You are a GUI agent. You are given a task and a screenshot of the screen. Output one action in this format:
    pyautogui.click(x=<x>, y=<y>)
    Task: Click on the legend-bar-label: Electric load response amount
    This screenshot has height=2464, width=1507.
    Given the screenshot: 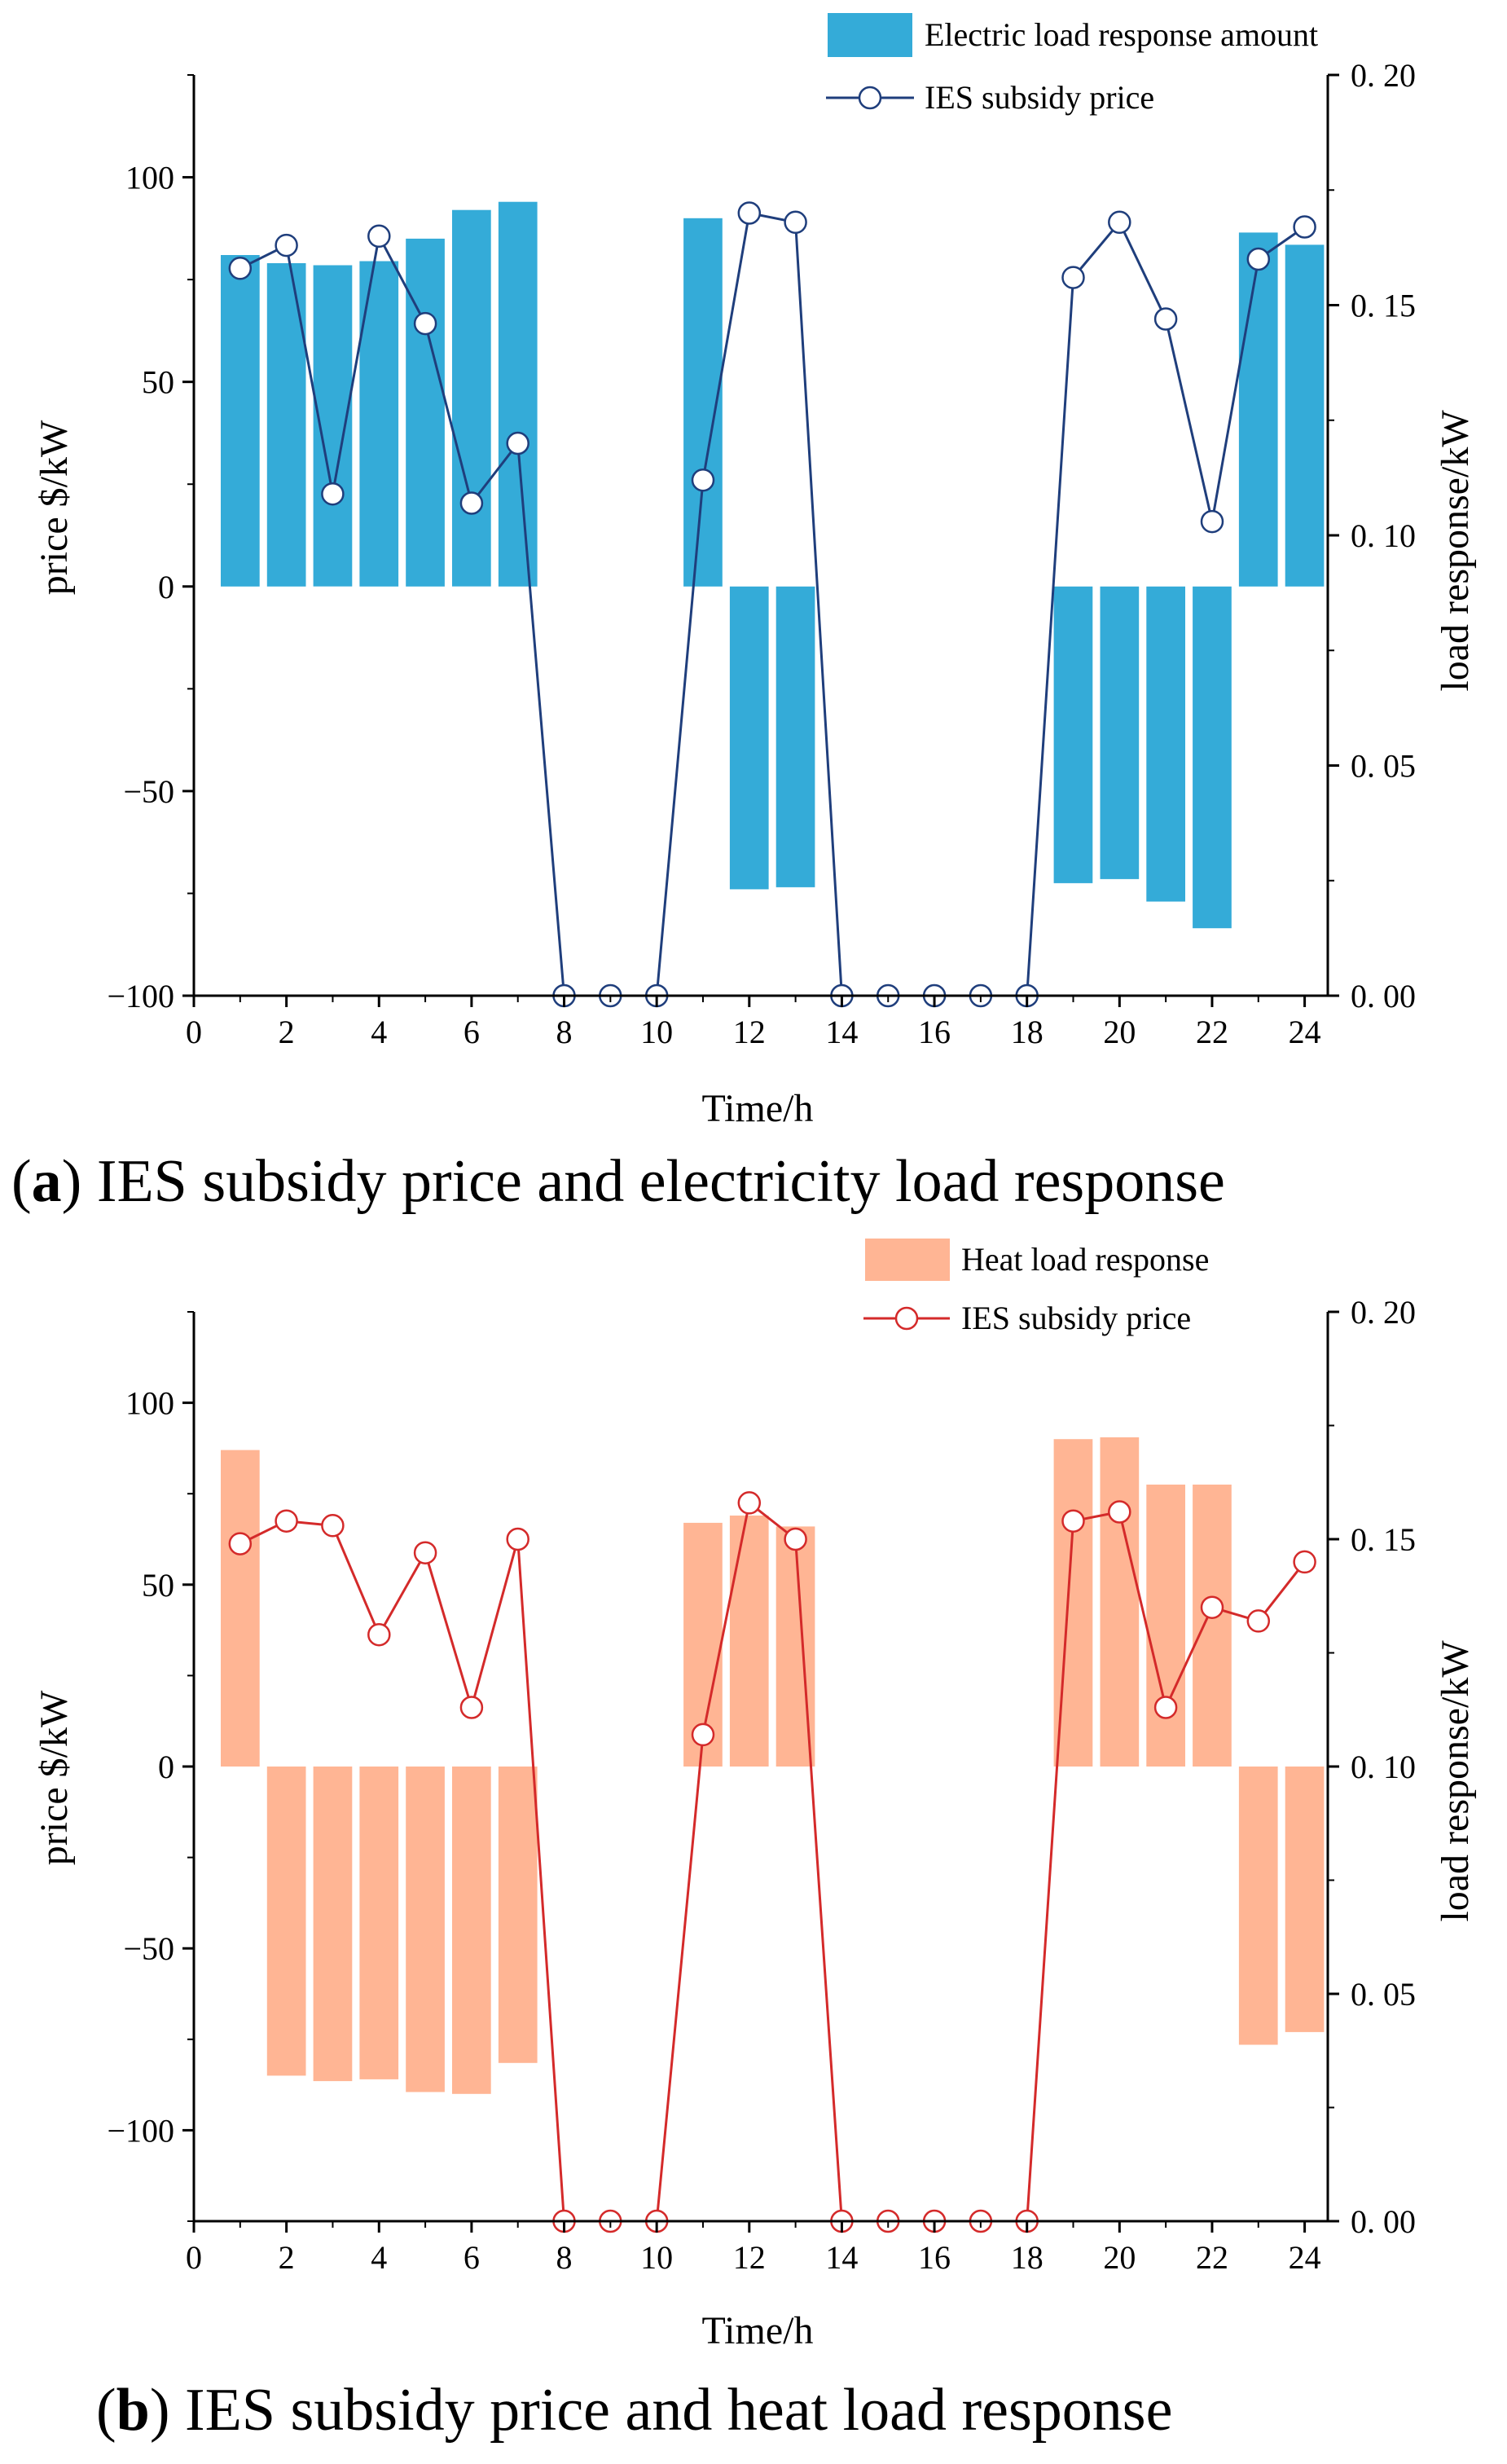 What is the action you would take?
    pyautogui.click(x=1121, y=34)
    